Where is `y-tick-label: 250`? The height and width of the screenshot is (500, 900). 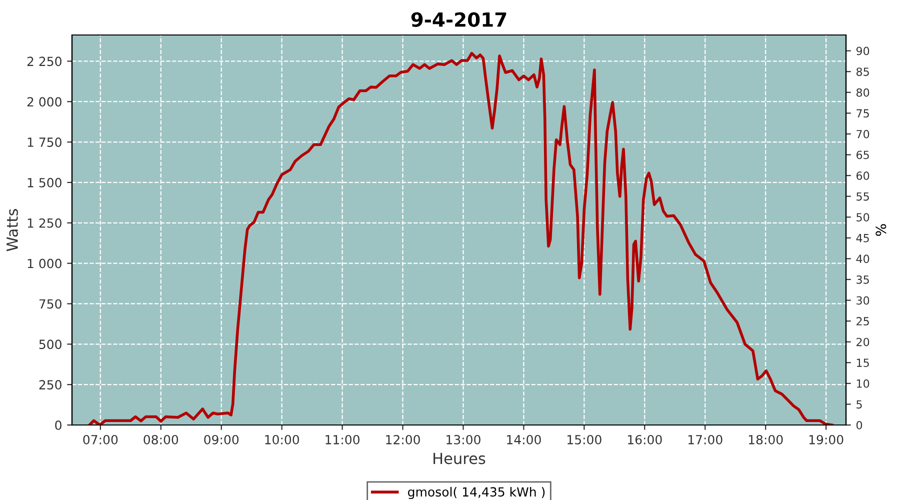 y-tick-label: 250 is located at coordinates (50, 385).